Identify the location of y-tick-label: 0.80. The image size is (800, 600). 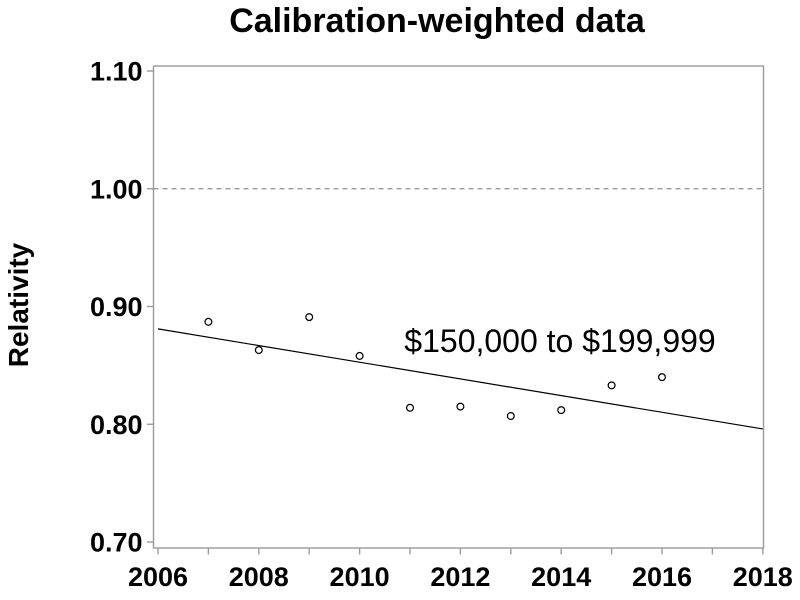
(116, 425).